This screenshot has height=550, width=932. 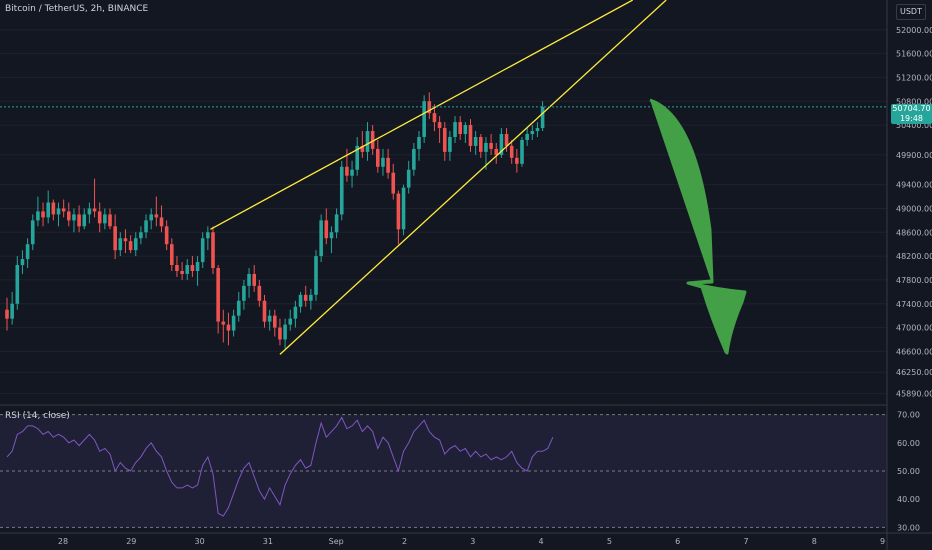 What do you see at coordinates (908, 415) in the screenshot?
I see `rsi-tick-label: 70.00` at bounding box center [908, 415].